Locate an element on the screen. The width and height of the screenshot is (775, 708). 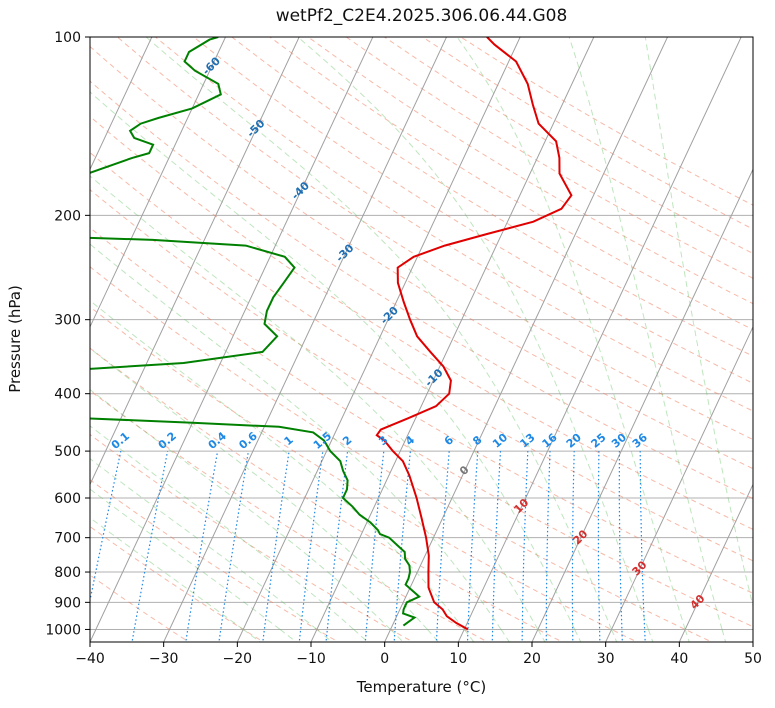
y-tick-label: 700 is located at coordinates (67, 539).